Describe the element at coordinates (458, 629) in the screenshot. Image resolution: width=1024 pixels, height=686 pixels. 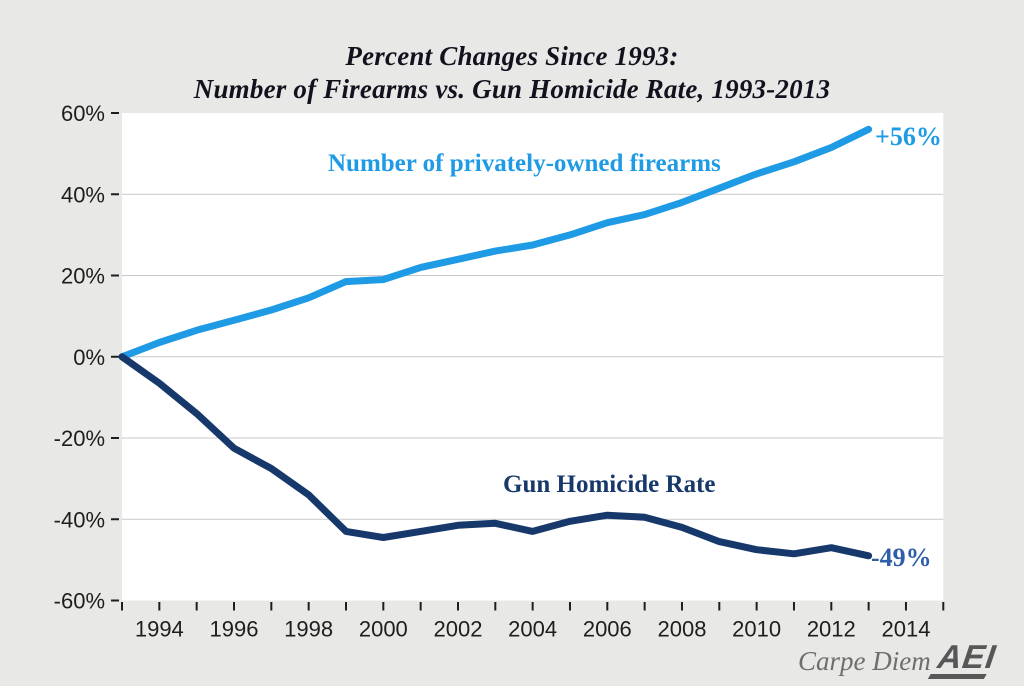
I see `x-axis-tick-label: 2002` at that location.